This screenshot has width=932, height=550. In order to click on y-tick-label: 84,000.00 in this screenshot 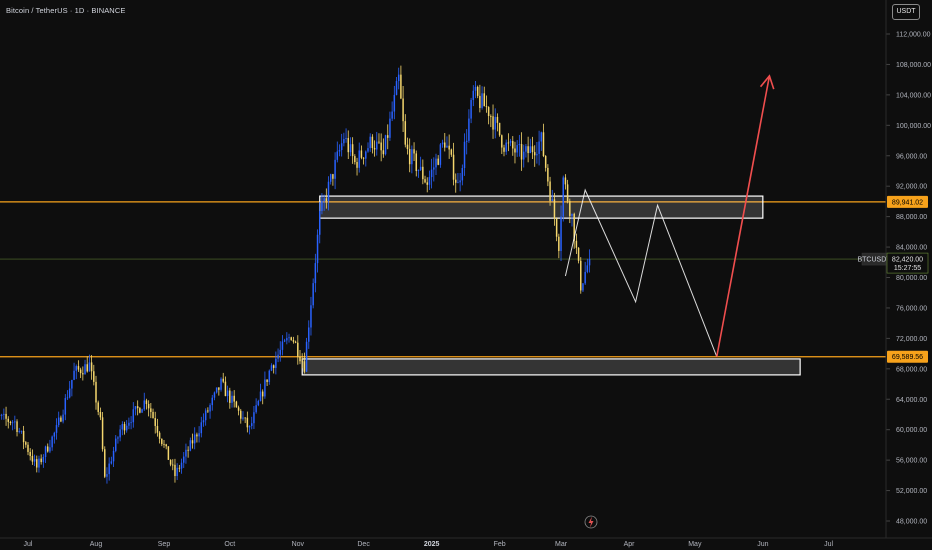, I will do `click(911, 248)`.